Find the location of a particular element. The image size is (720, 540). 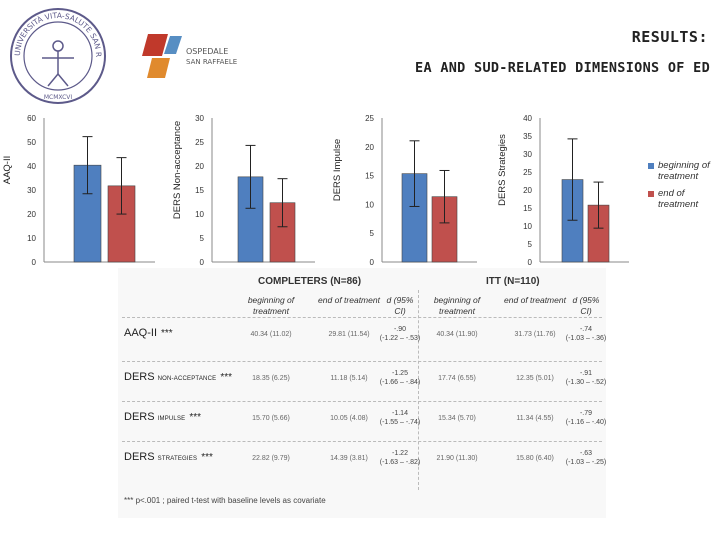

col-header-i-begin: beginning of treatment is located at coordinates (457, 305).